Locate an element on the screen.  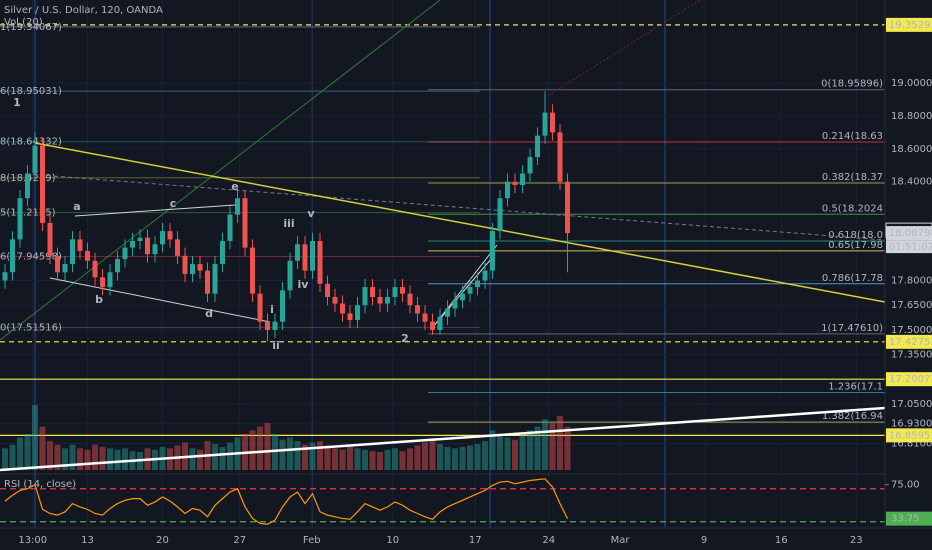
dashed-trendline is located at coordinates (462, 207).